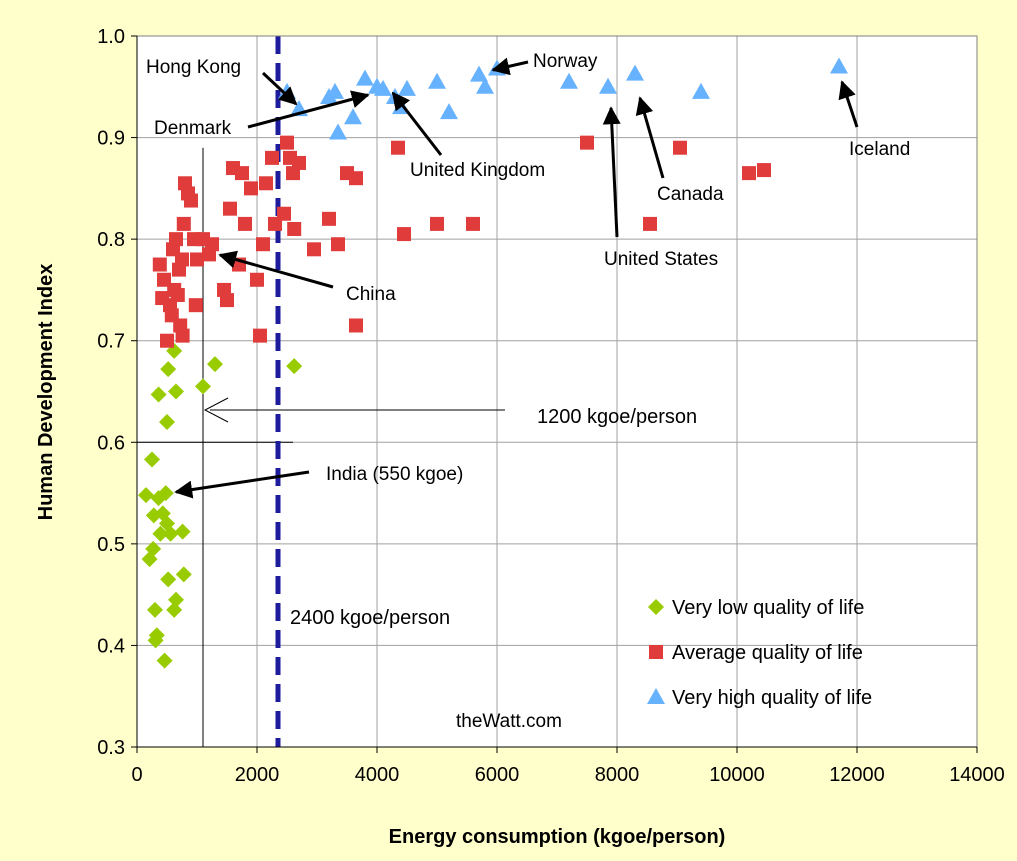 Image resolution: width=1017 pixels, height=861 pixels. I want to click on annotation-label: Iceland, so click(879, 149).